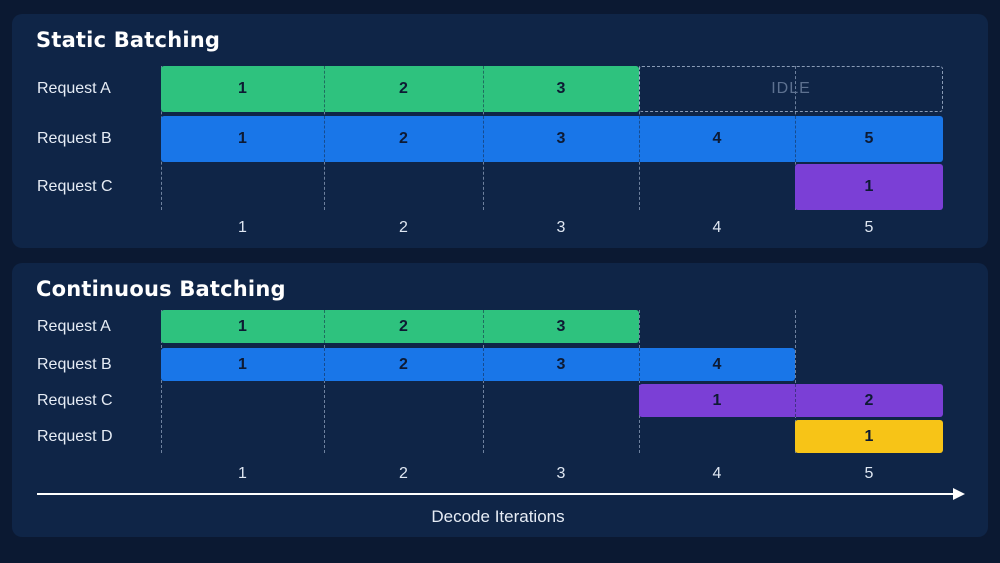 This screenshot has width=1000, height=563. Describe the element at coordinates (496, 494) in the screenshot. I see `decode-iterations-axis-line` at that location.